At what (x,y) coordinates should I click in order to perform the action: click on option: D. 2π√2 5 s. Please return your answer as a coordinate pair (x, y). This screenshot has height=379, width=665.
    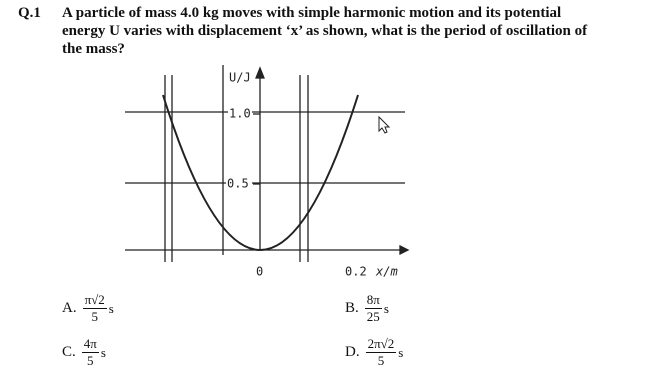
    Looking at the image, I should click on (374, 352).